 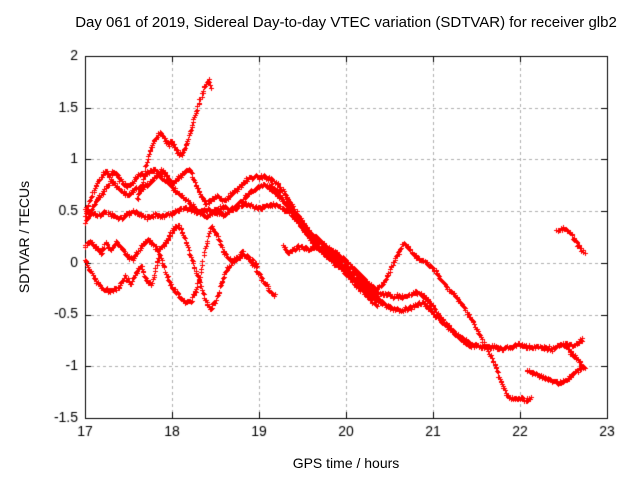 What do you see at coordinates (24, 237) in the screenshot?
I see `y-axis-label: SDTVAR / TECUs` at bounding box center [24, 237].